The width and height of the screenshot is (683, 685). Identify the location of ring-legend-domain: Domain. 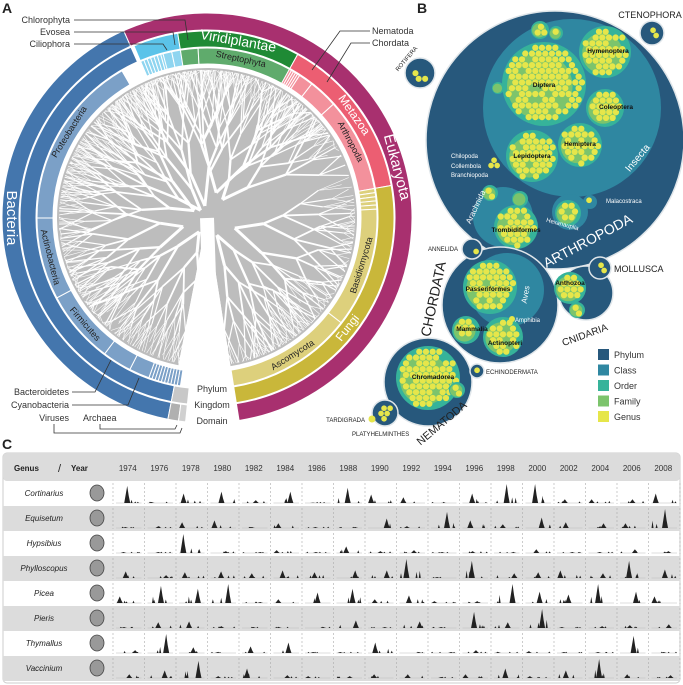
(211, 421).